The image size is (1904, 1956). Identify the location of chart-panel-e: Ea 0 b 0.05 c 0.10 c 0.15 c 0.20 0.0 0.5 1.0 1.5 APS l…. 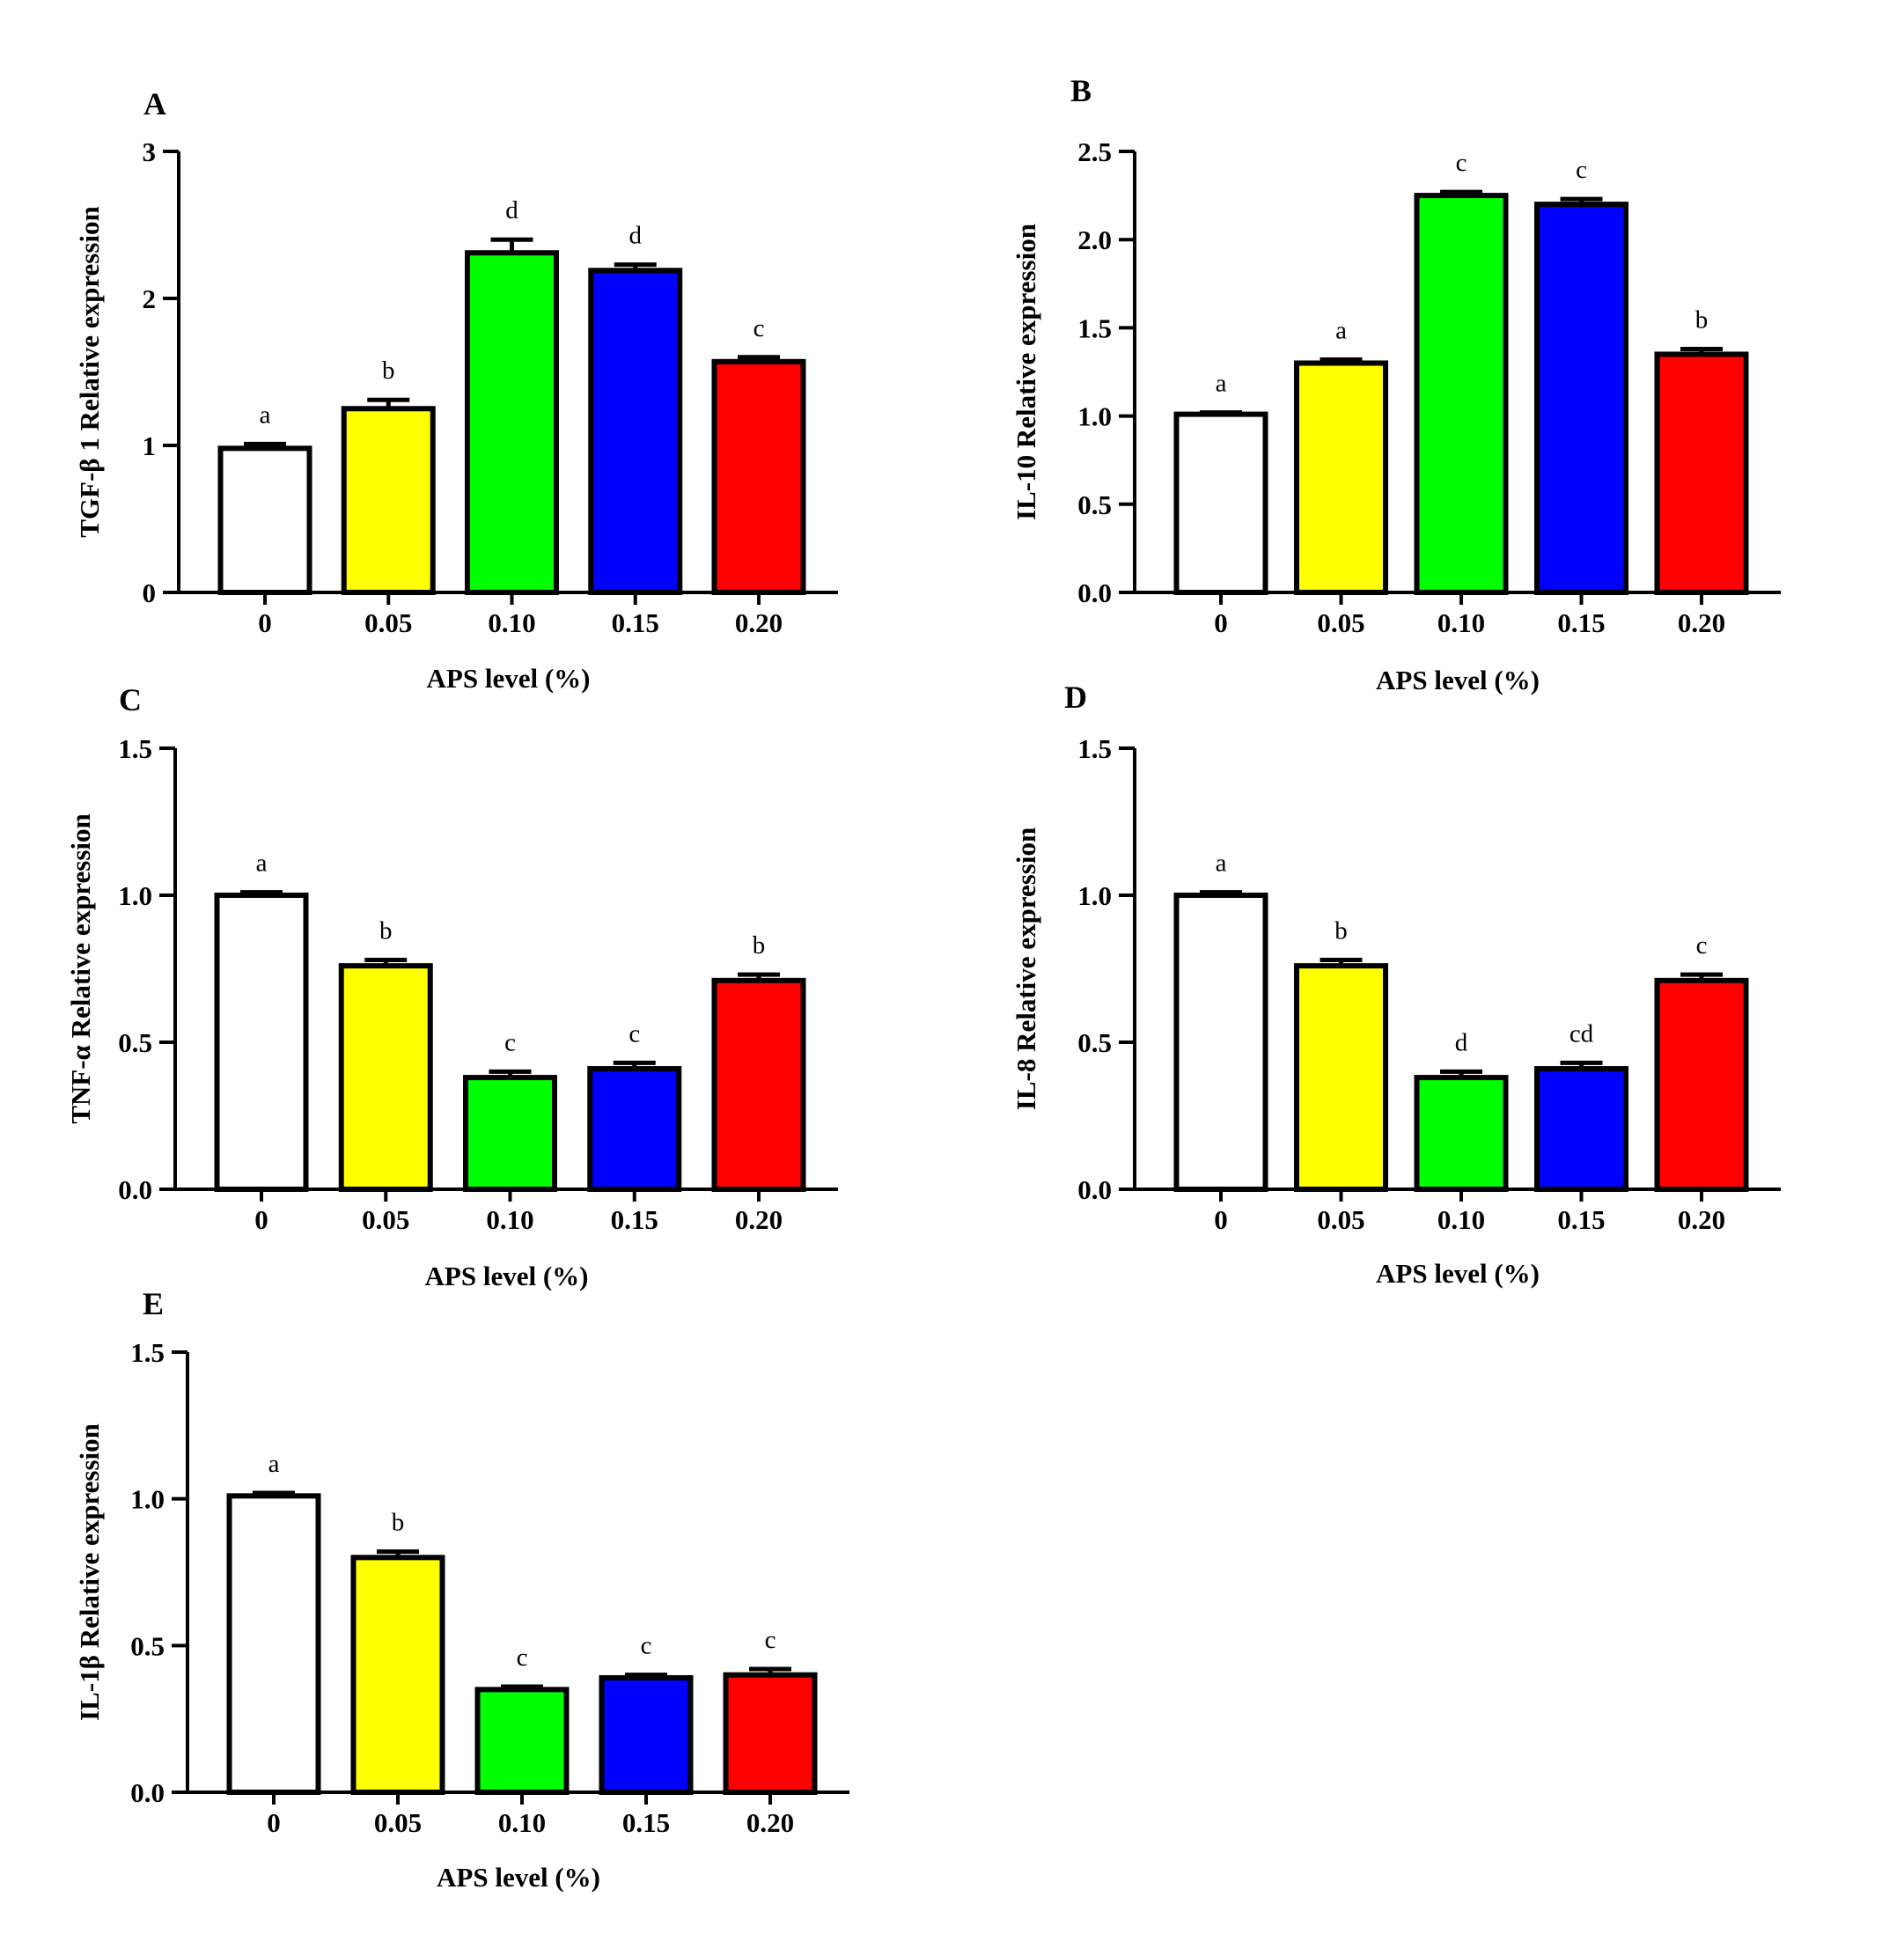
(461, 1589).